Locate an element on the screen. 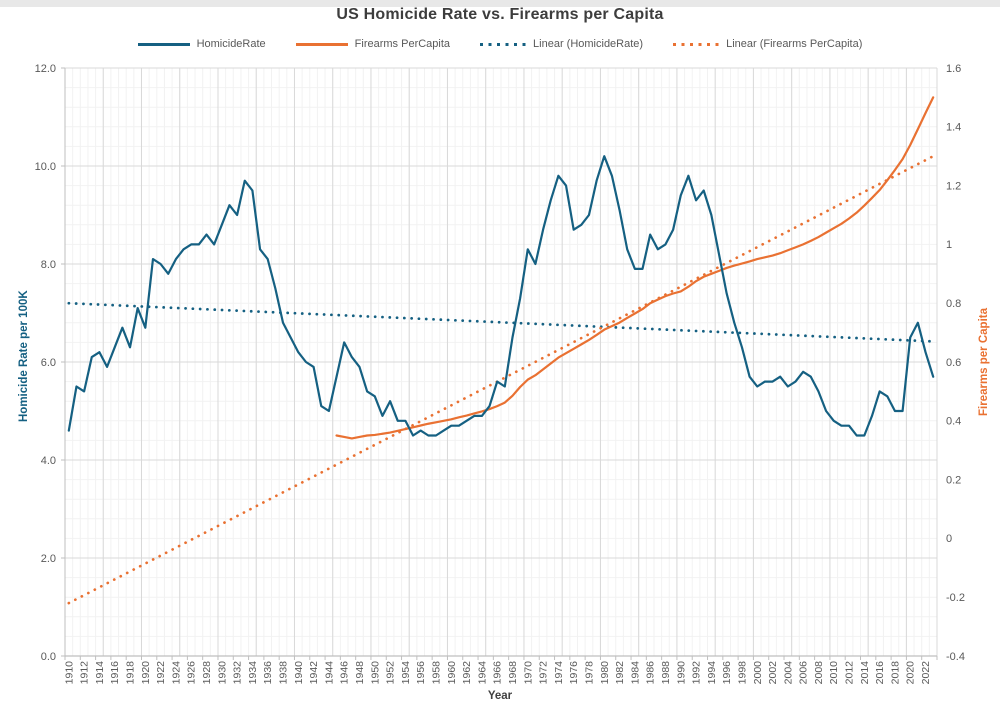 This screenshot has height=725, width=1000. x-tick-label: 1910 is located at coordinates (69, 673).